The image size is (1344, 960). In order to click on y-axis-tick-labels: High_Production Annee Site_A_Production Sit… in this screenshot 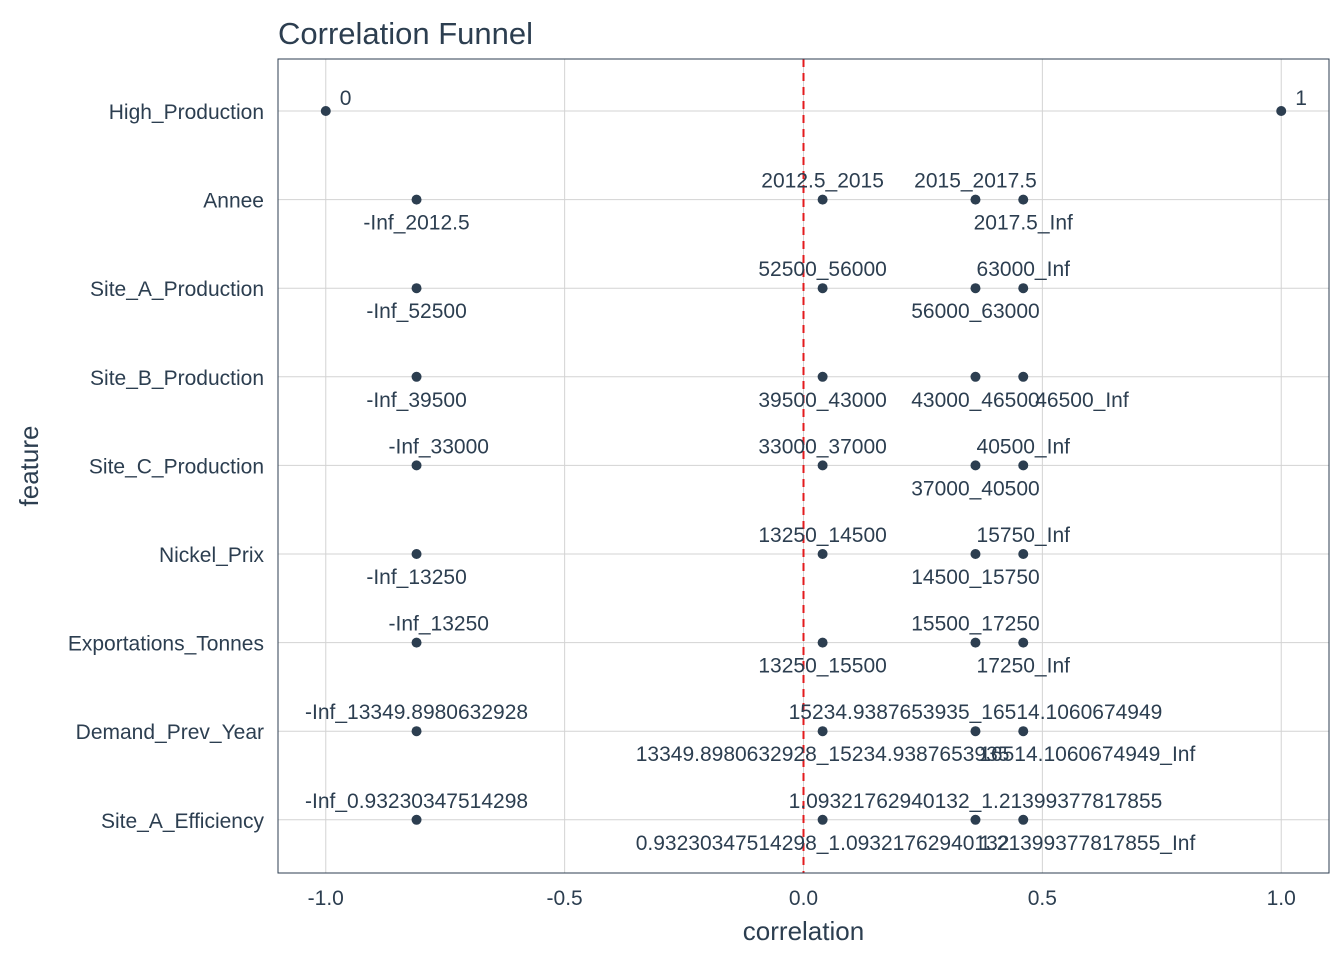, I will do `click(166, 467)`.